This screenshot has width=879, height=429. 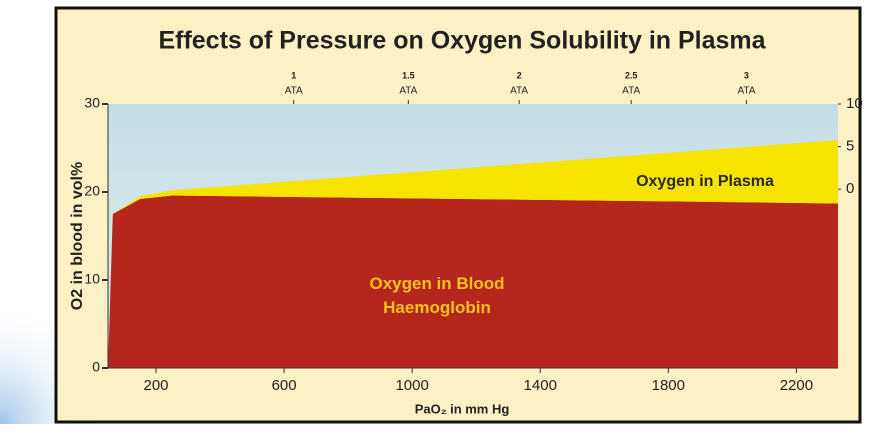 I want to click on top-tick-label: 2, so click(x=519, y=75).